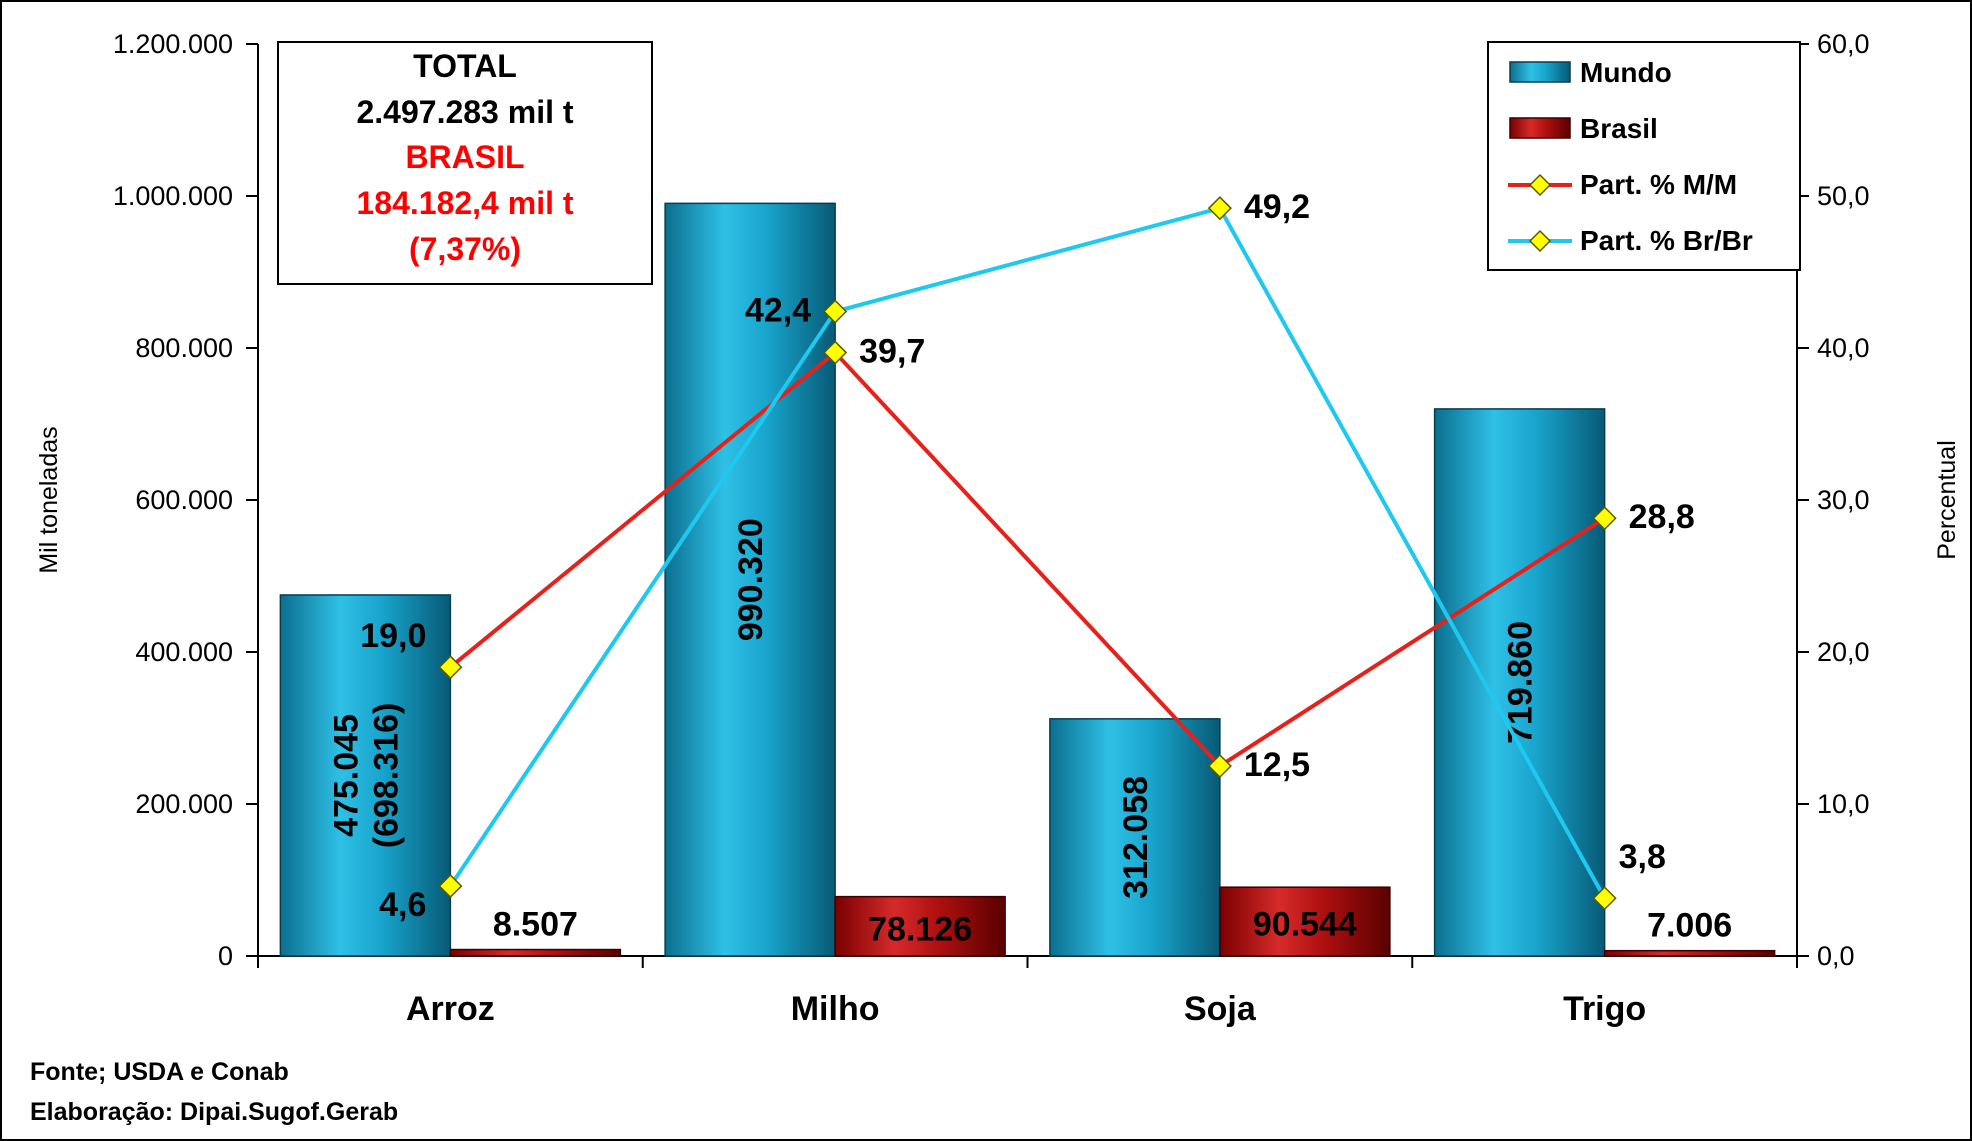 This screenshot has width=1972, height=1141. What do you see at coordinates (1843, 44) in the screenshot?
I see `y-right-tick-label: 60,0` at bounding box center [1843, 44].